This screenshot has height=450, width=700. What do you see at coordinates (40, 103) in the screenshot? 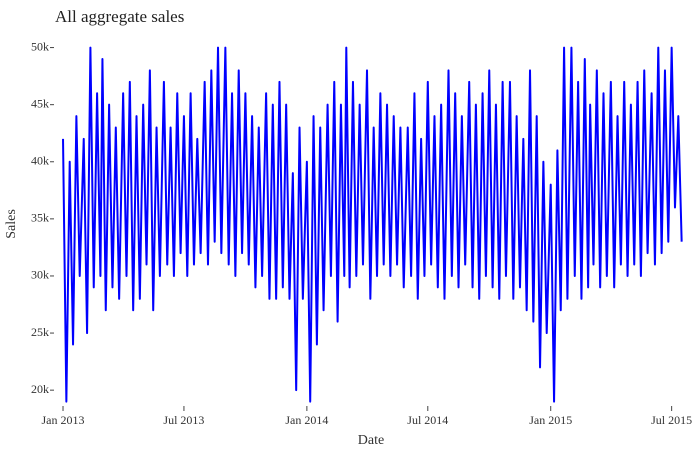
I see `y-tick-label: 45k` at bounding box center [40, 103].